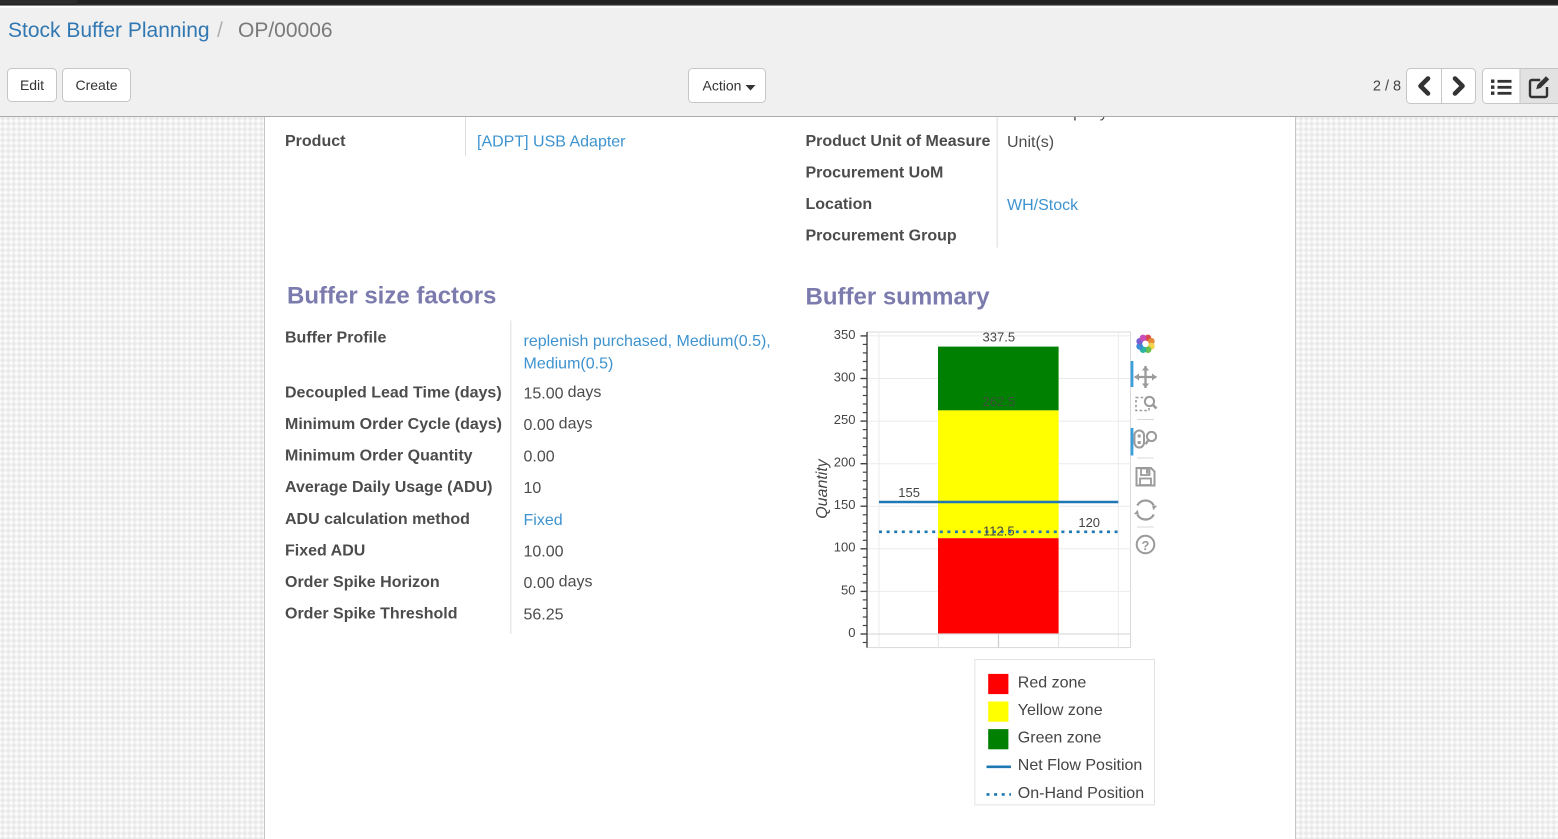 This screenshot has height=839, width=1558. Describe the element at coordinates (845, 462) in the screenshot. I see `svg-text: 200` at that location.